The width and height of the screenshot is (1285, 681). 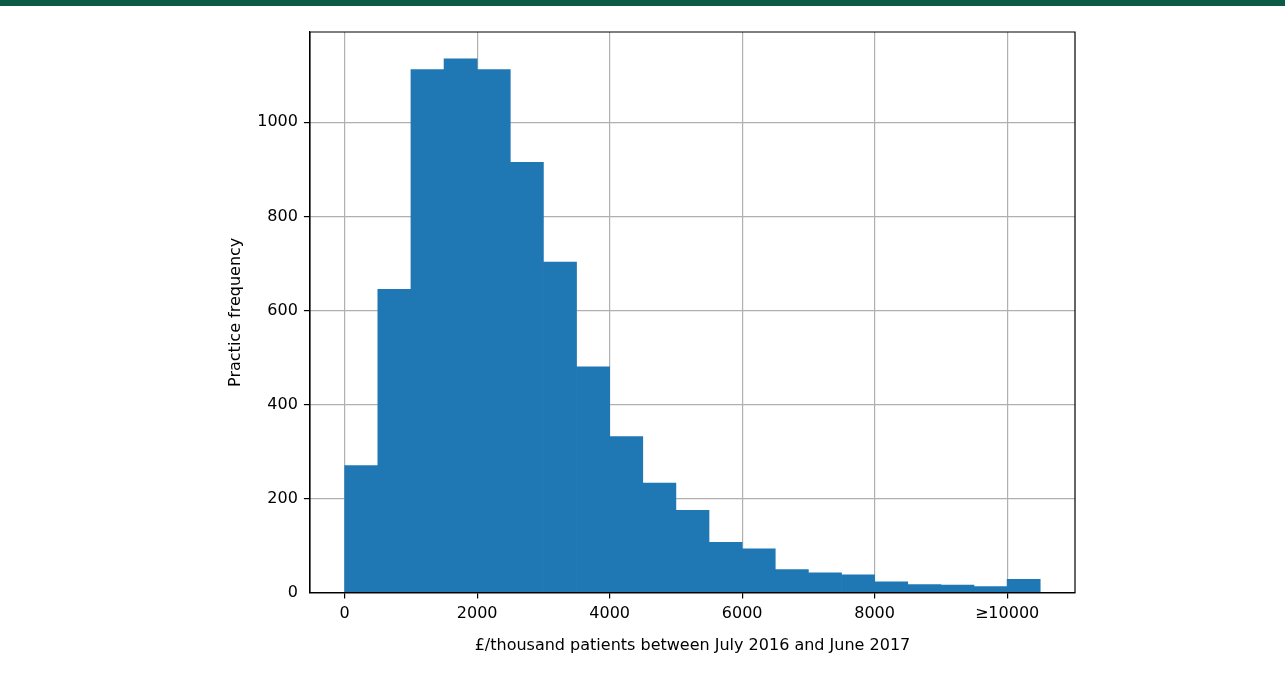 I want to click on y-tick-label: 800, so click(x=282, y=215).